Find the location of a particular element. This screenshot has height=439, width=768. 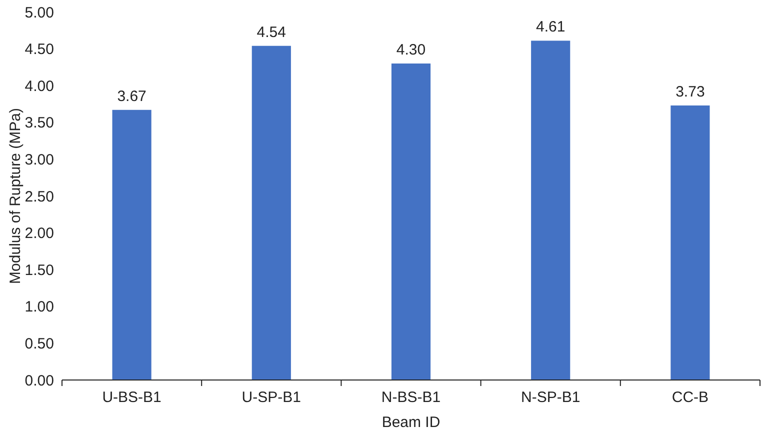

x-tick-label: U-SP-B1 is located at coordinates (271, 397).